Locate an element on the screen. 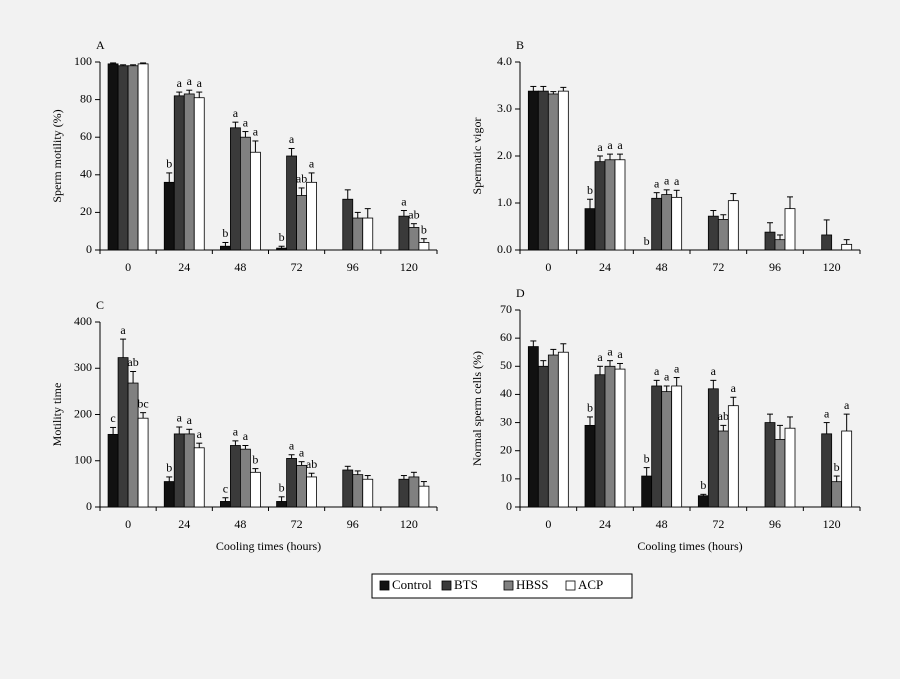 This screenshot has width=900, height=679. y-tick-label: 40 is located at coordinates (506, 393).